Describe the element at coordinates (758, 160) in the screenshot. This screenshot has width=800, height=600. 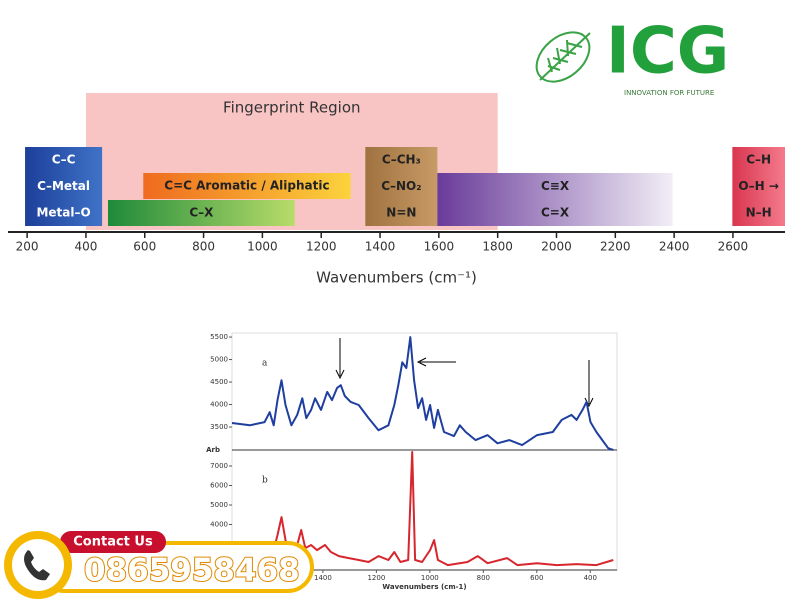
I see `band-label: C–H` at that location.